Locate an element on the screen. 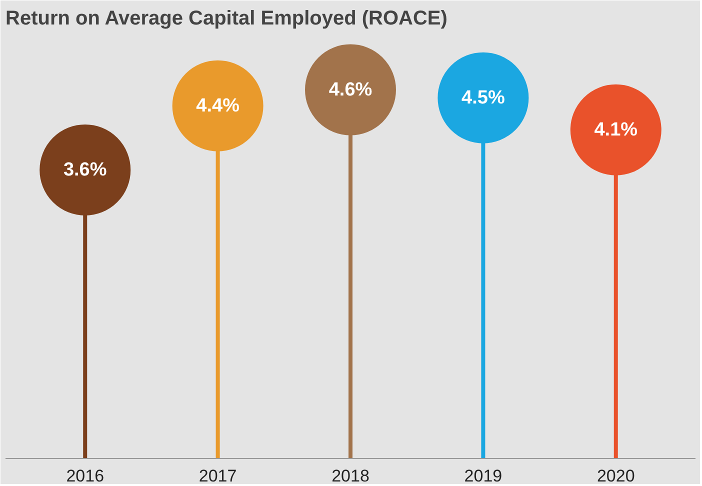 The height and width of the screenshot is (486, 702). x-tick-label: 2020 is located at coordinates (615, 476).